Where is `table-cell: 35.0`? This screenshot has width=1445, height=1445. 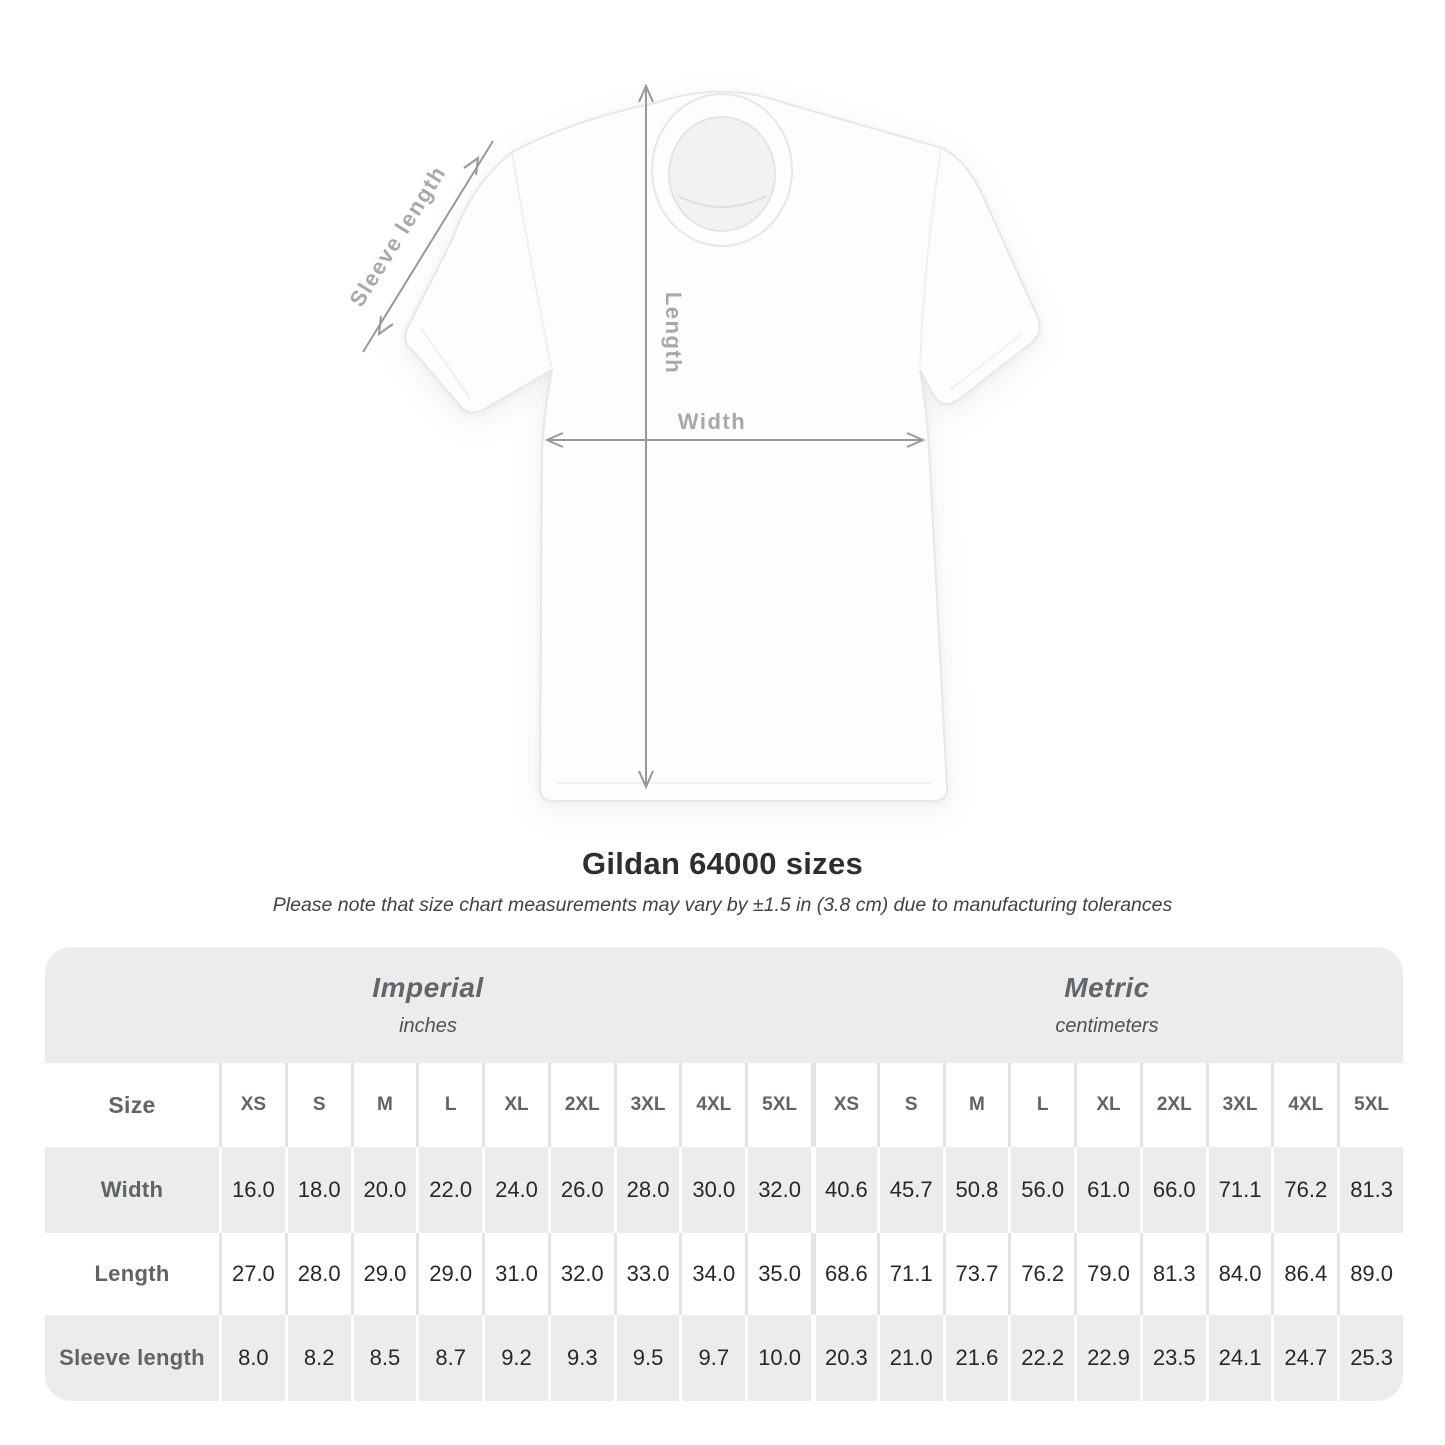
table-cell: 35.0 is located at coordinates (778, 1274).